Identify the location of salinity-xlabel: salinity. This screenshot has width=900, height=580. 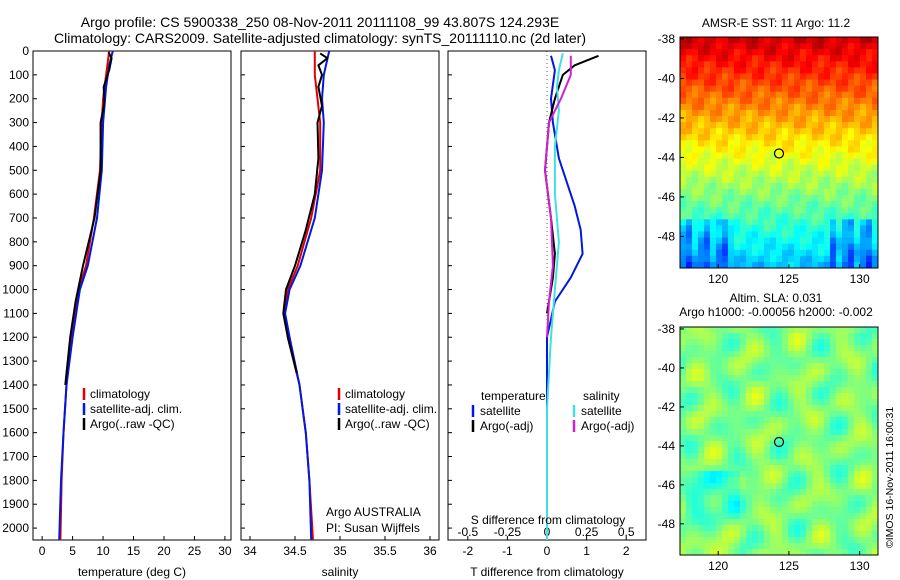
(340, 572).